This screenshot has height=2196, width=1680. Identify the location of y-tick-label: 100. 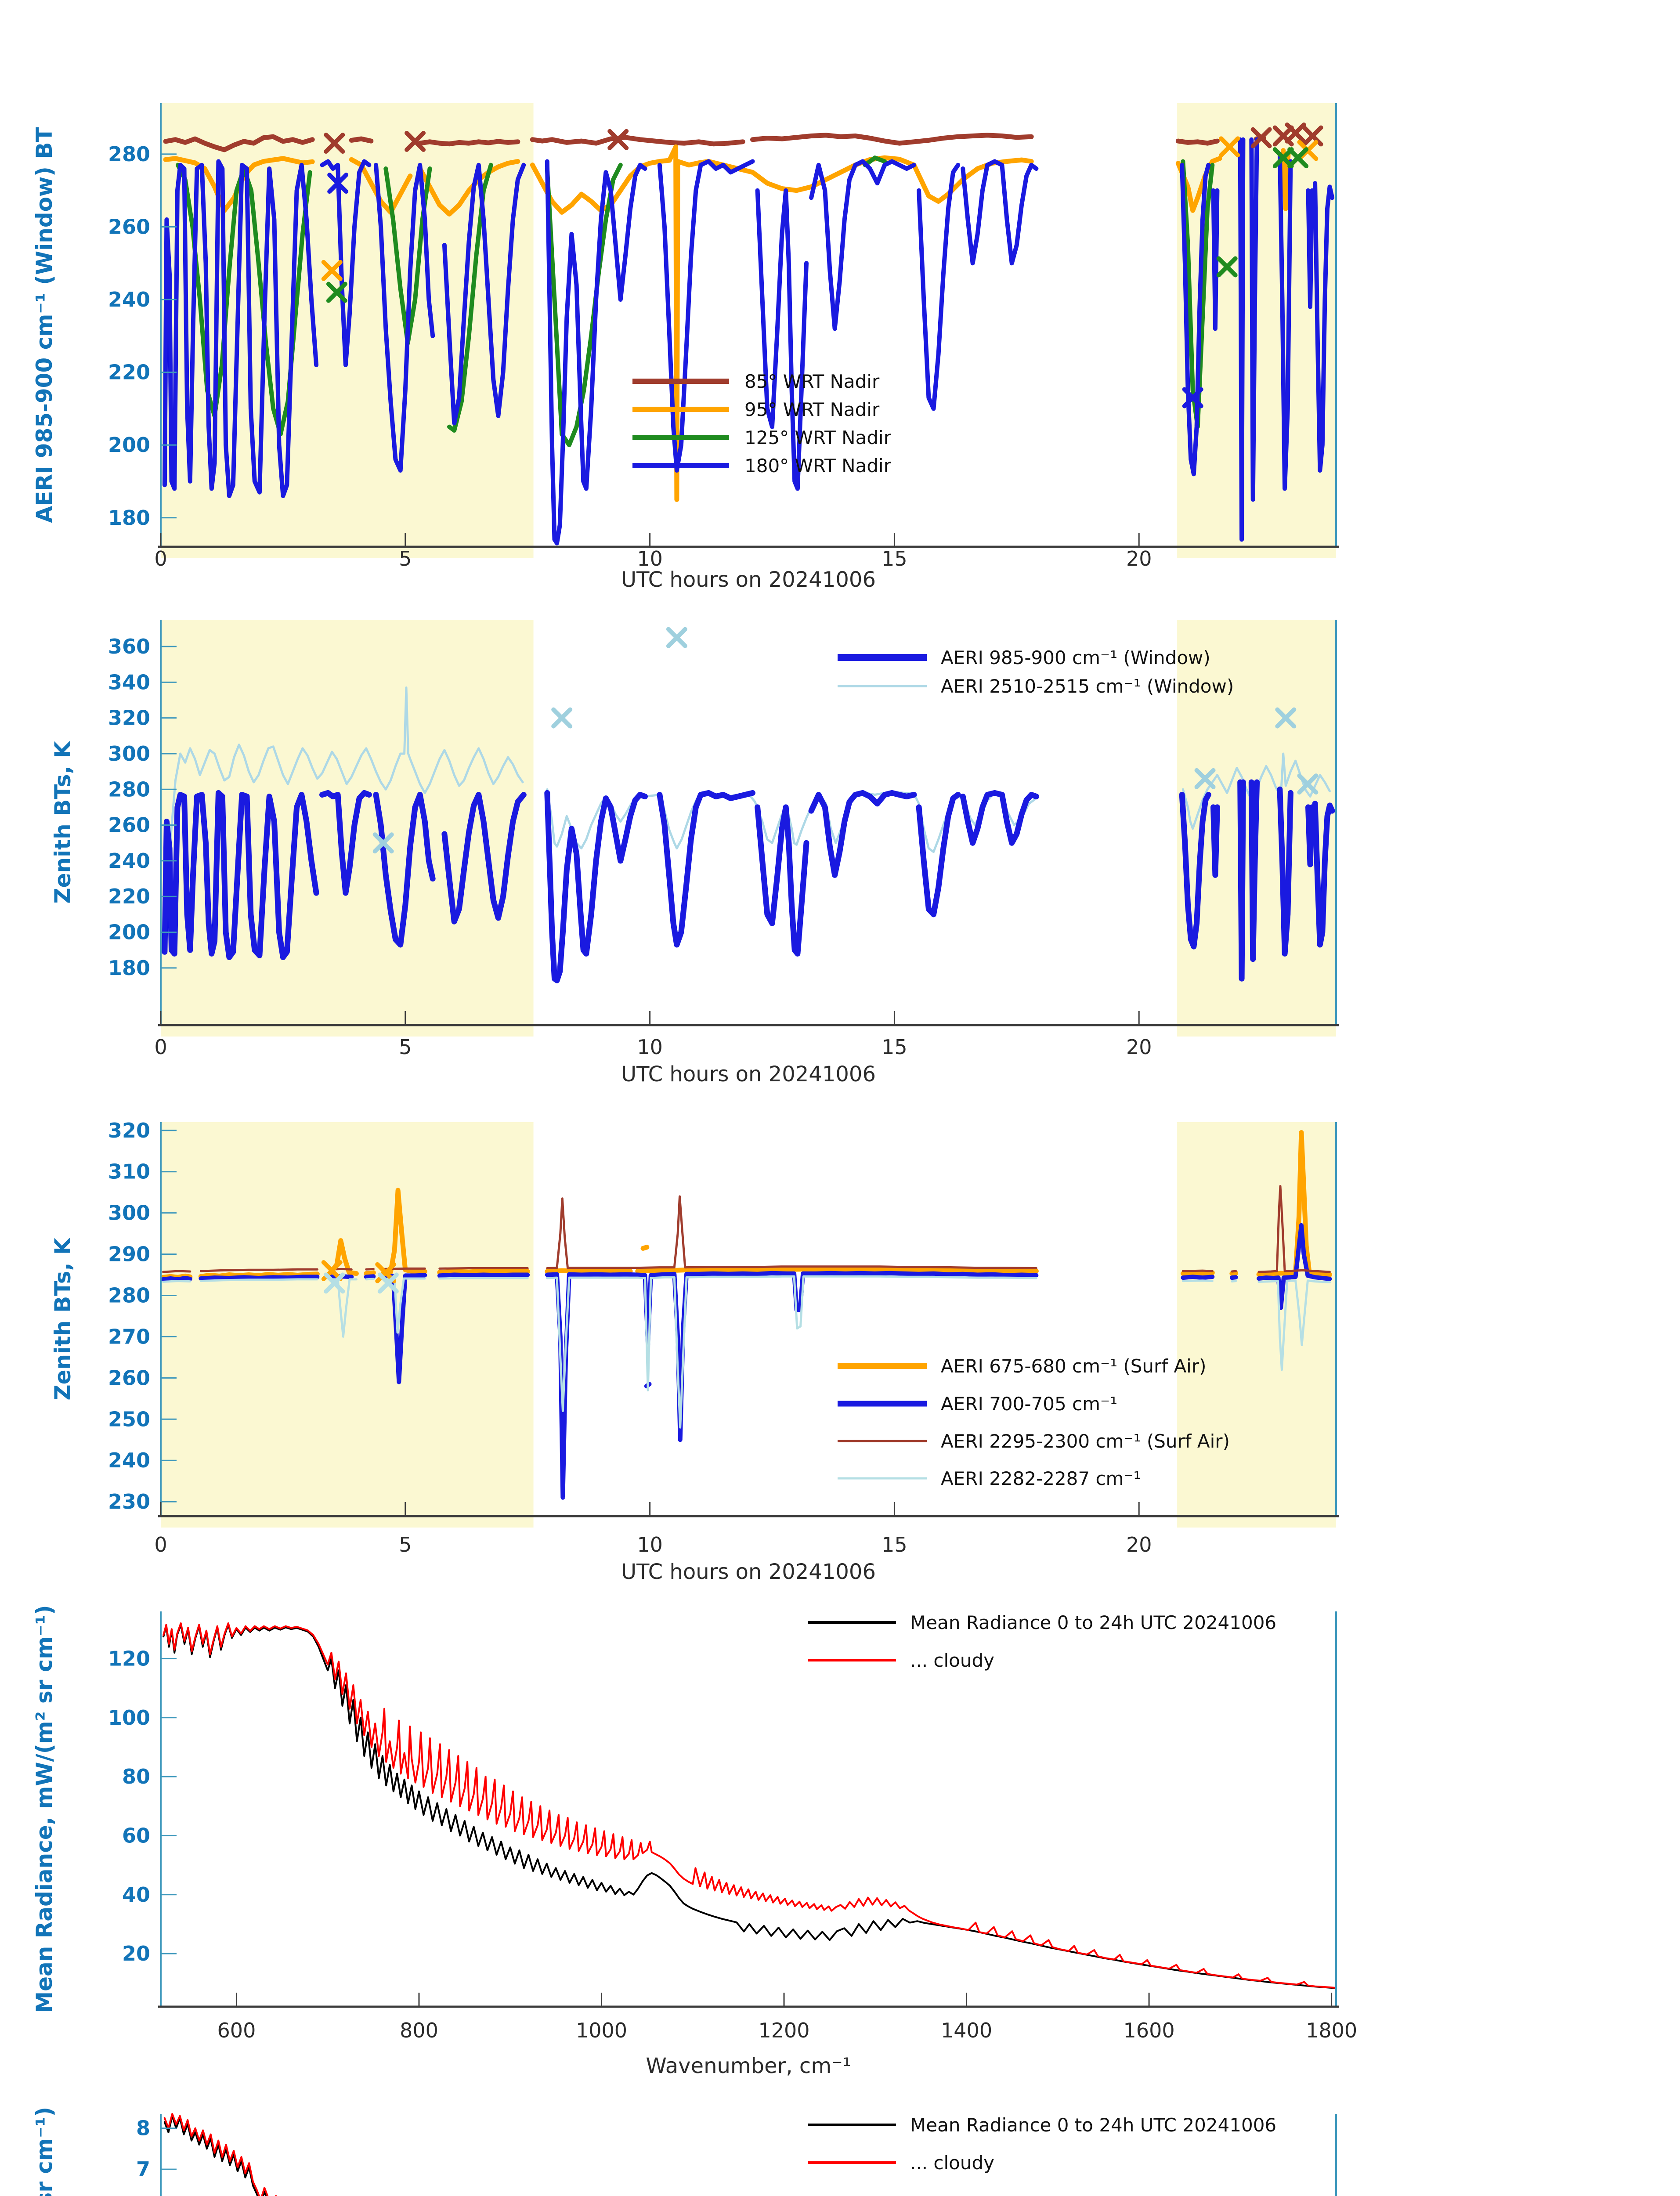
(129, 1718).